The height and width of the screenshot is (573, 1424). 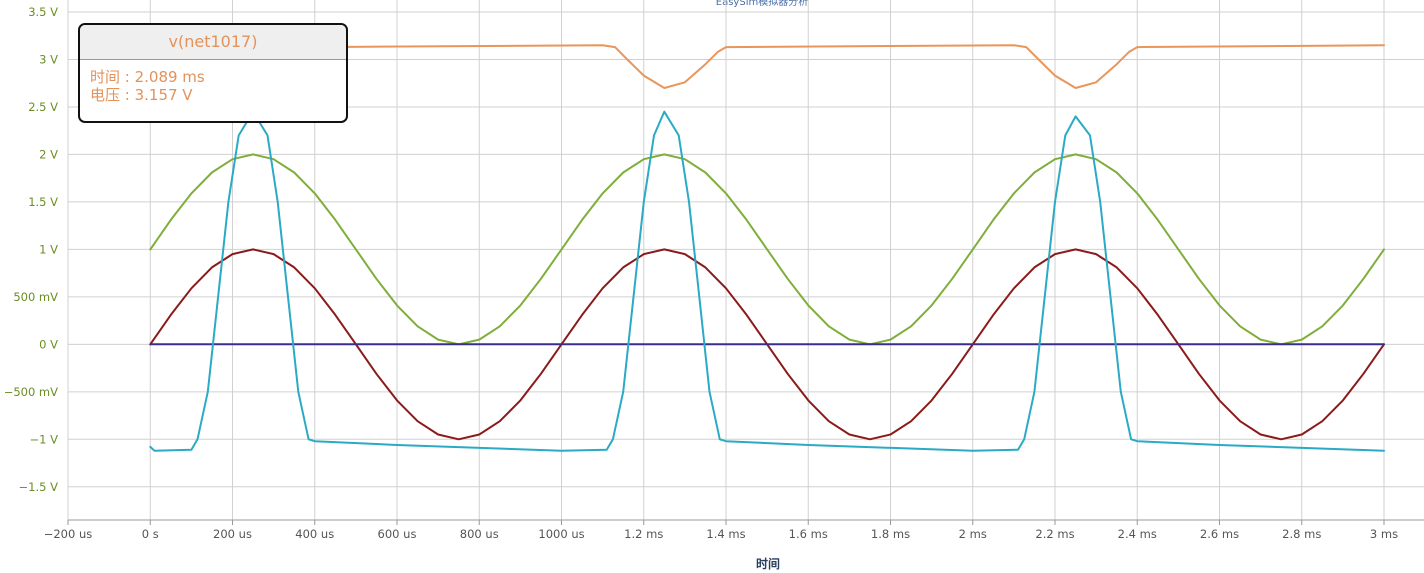 What do you see at coordinates (141, 95) in the screenshot?
I see `tooltip-voltage: 电压 : 3.157 V` at bounding box center [141, 95].